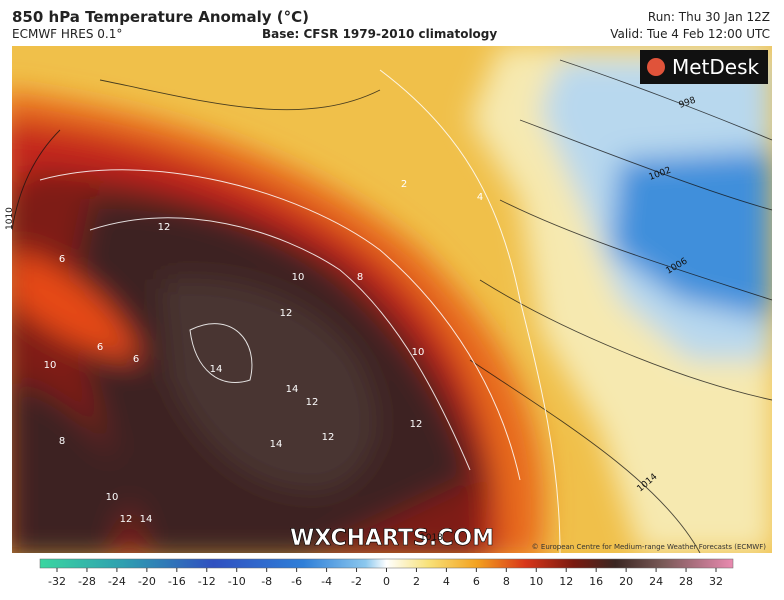 The width and height of the screenshot is (784, 600). I want to click on colorbar-label: 20, so click(626, 581).